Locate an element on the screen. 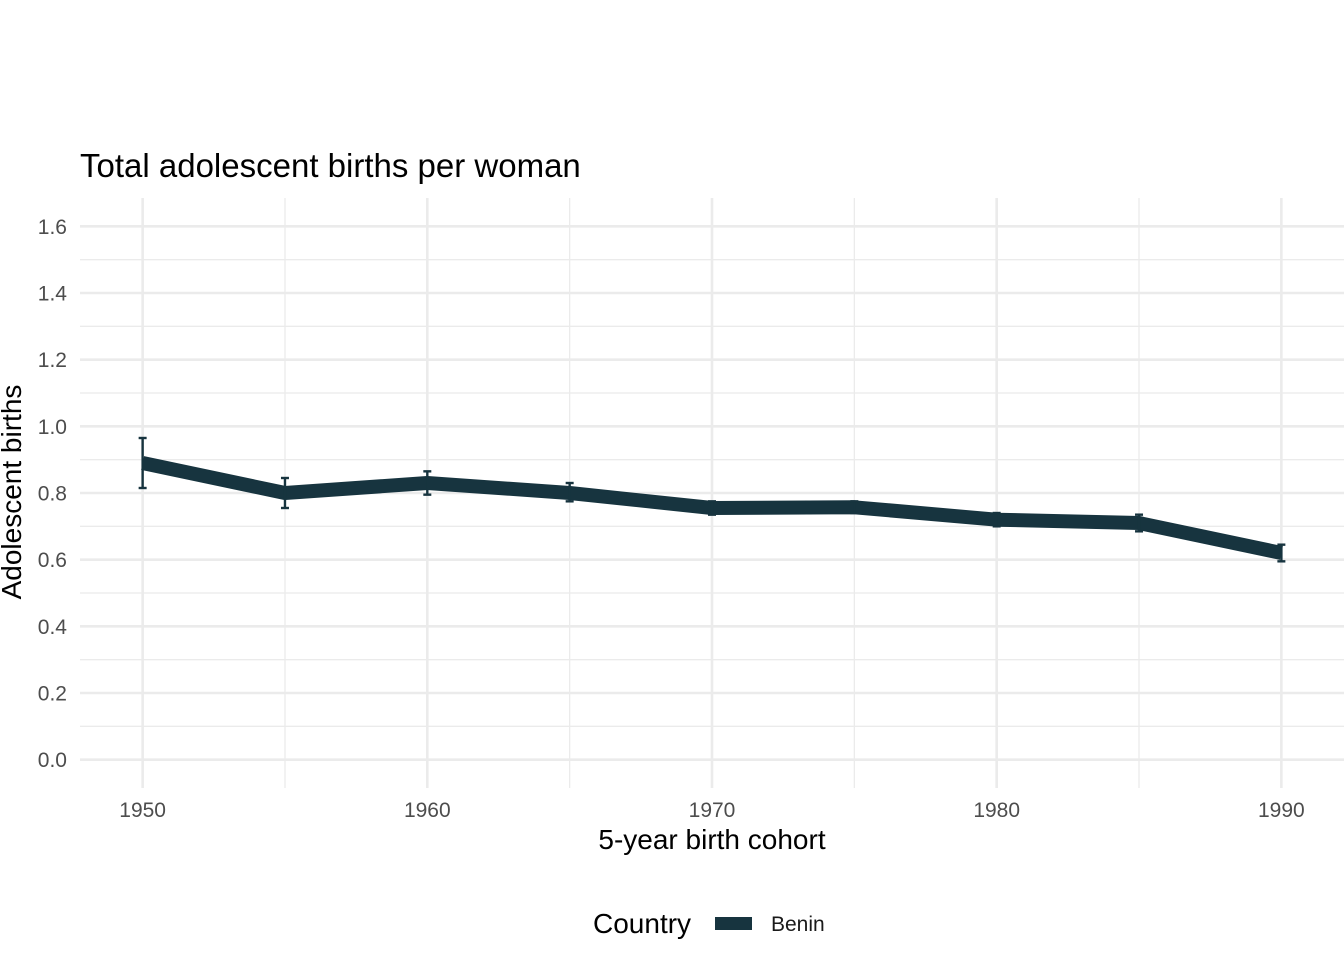 Image resolution: width=1344 pixels, height=960 pixels. y-tick-label: 1.4 is located at coordinates (53, 294).